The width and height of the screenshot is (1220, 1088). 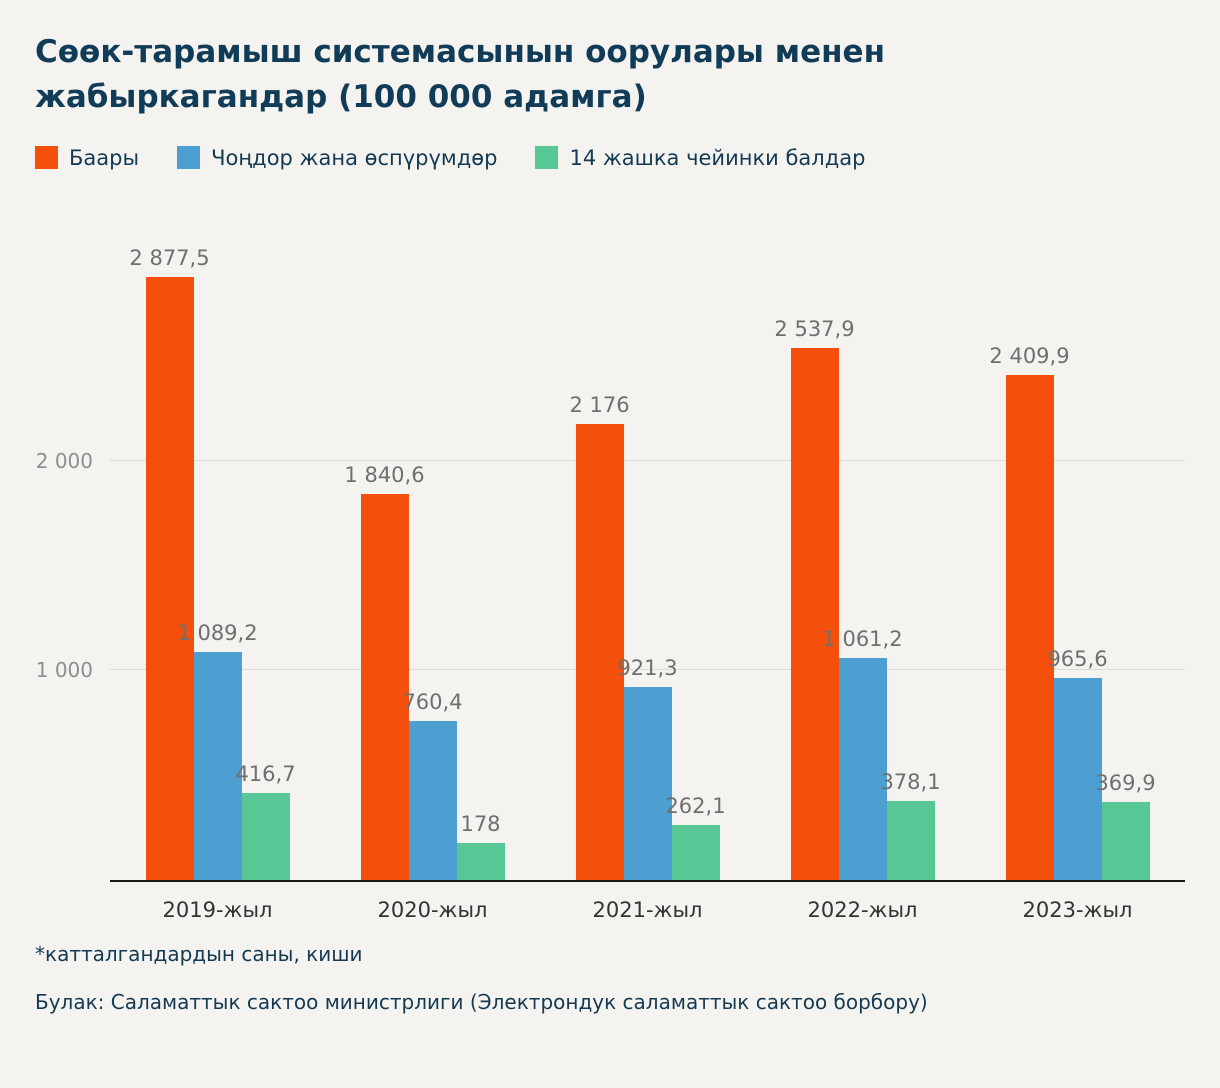 I want to click on y-axis-tick-label: 2 000, so click(x=64, y=460).